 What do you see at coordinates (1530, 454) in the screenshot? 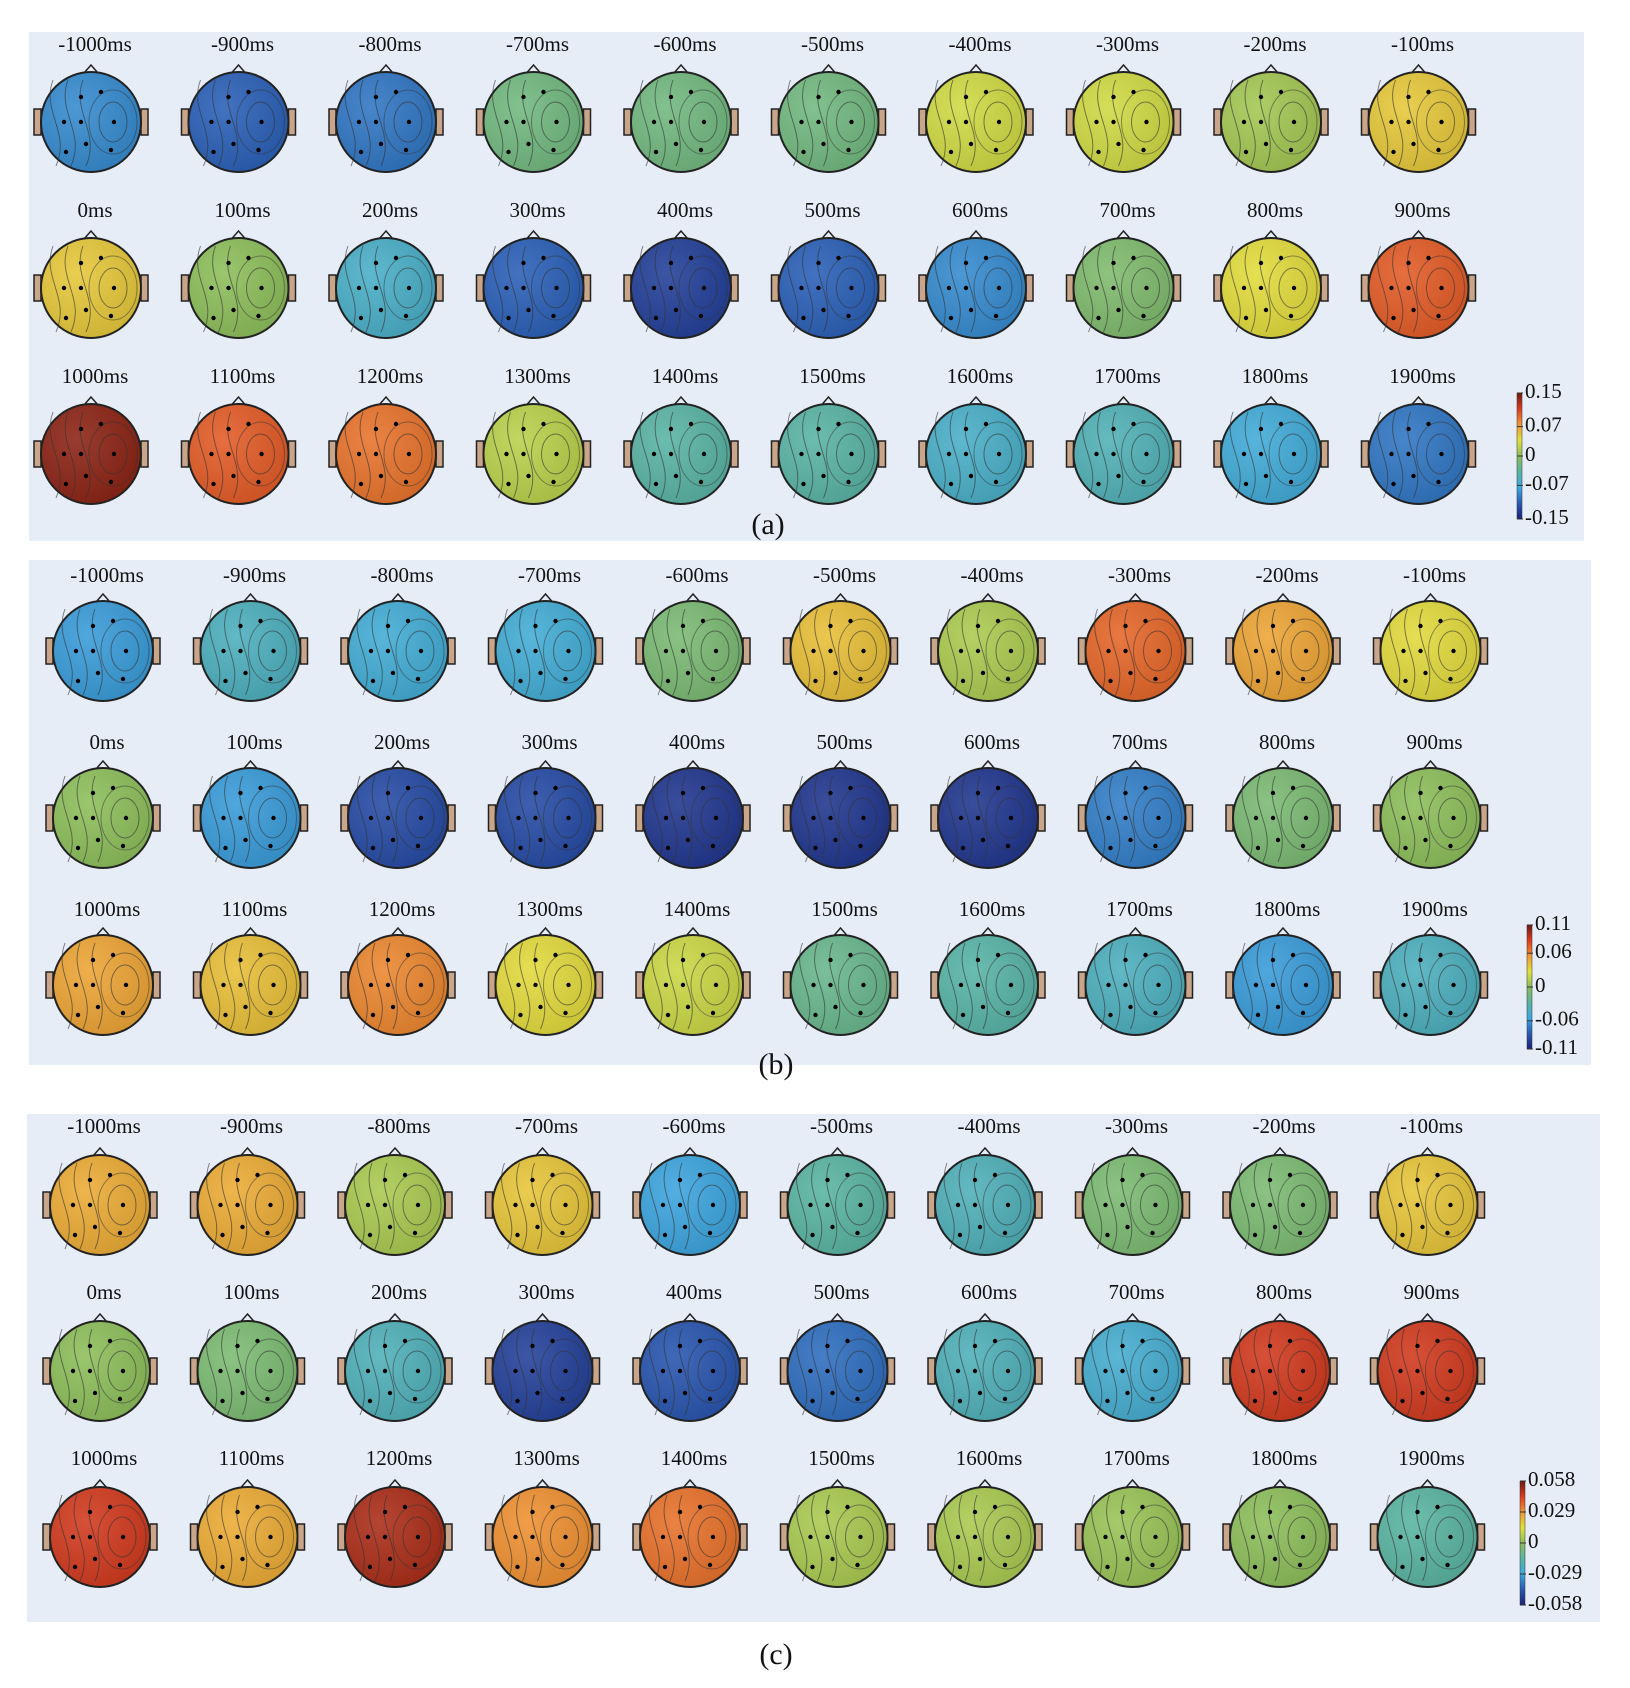
I see `colorbar-tick-label: 0` at bounding box center [1530, 454].